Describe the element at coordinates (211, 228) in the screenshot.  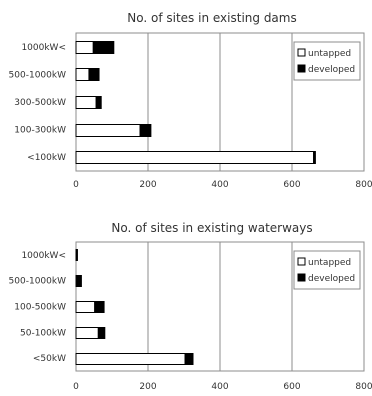
I see `chart-title: No. of sites in existing waterways` at that location.